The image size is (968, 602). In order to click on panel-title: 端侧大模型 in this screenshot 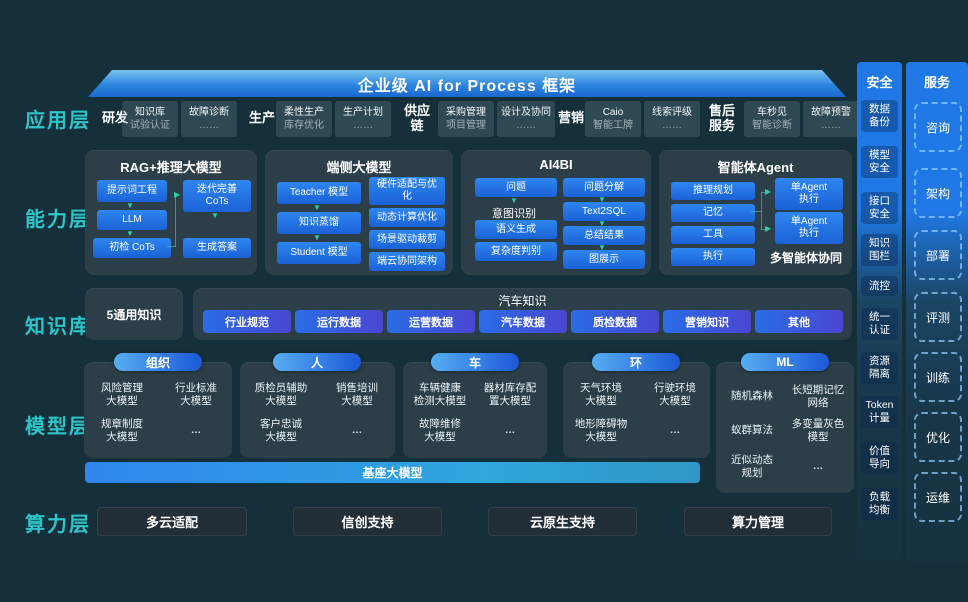, I will do `click(359, 167)`.